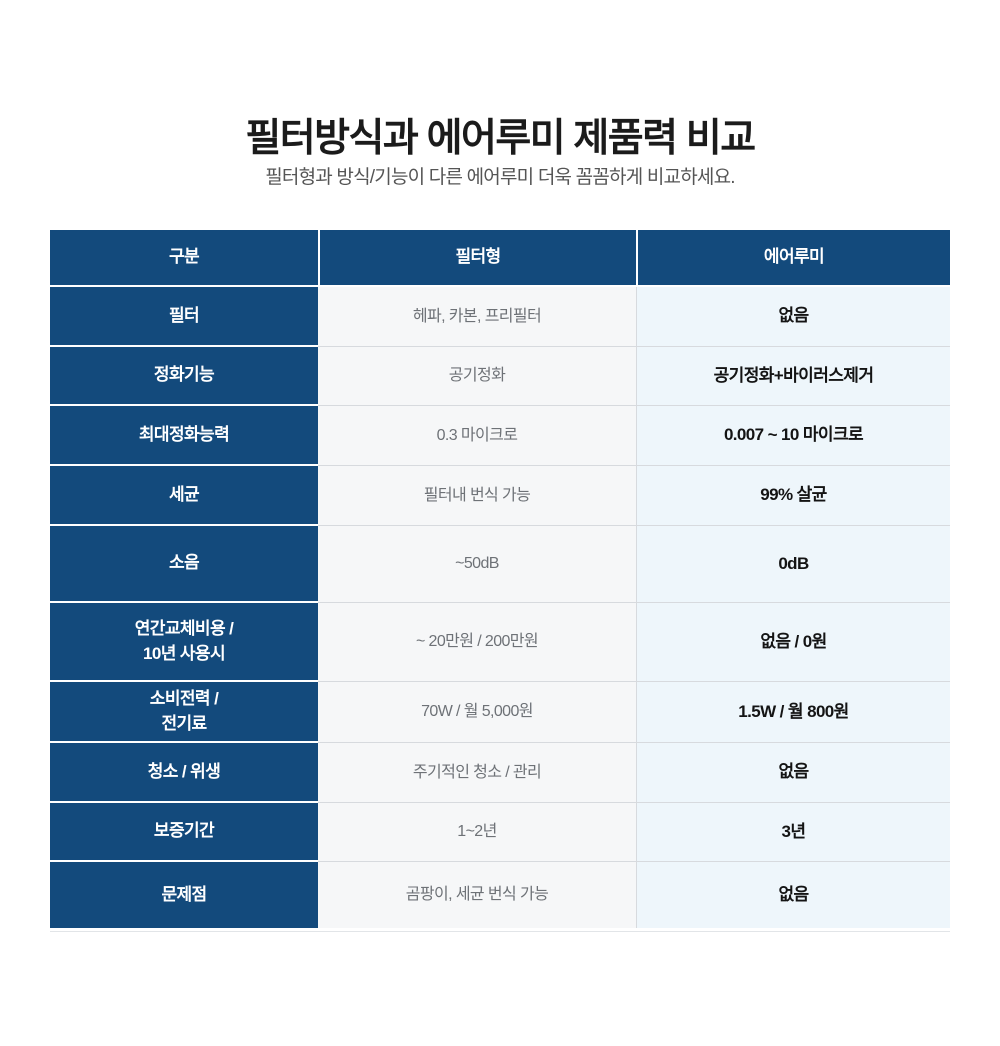 This screenshot has width=1000, height=1046. I want to click on filter-type-value: 헤파, 카본, 프리필터, so click(477, 317).